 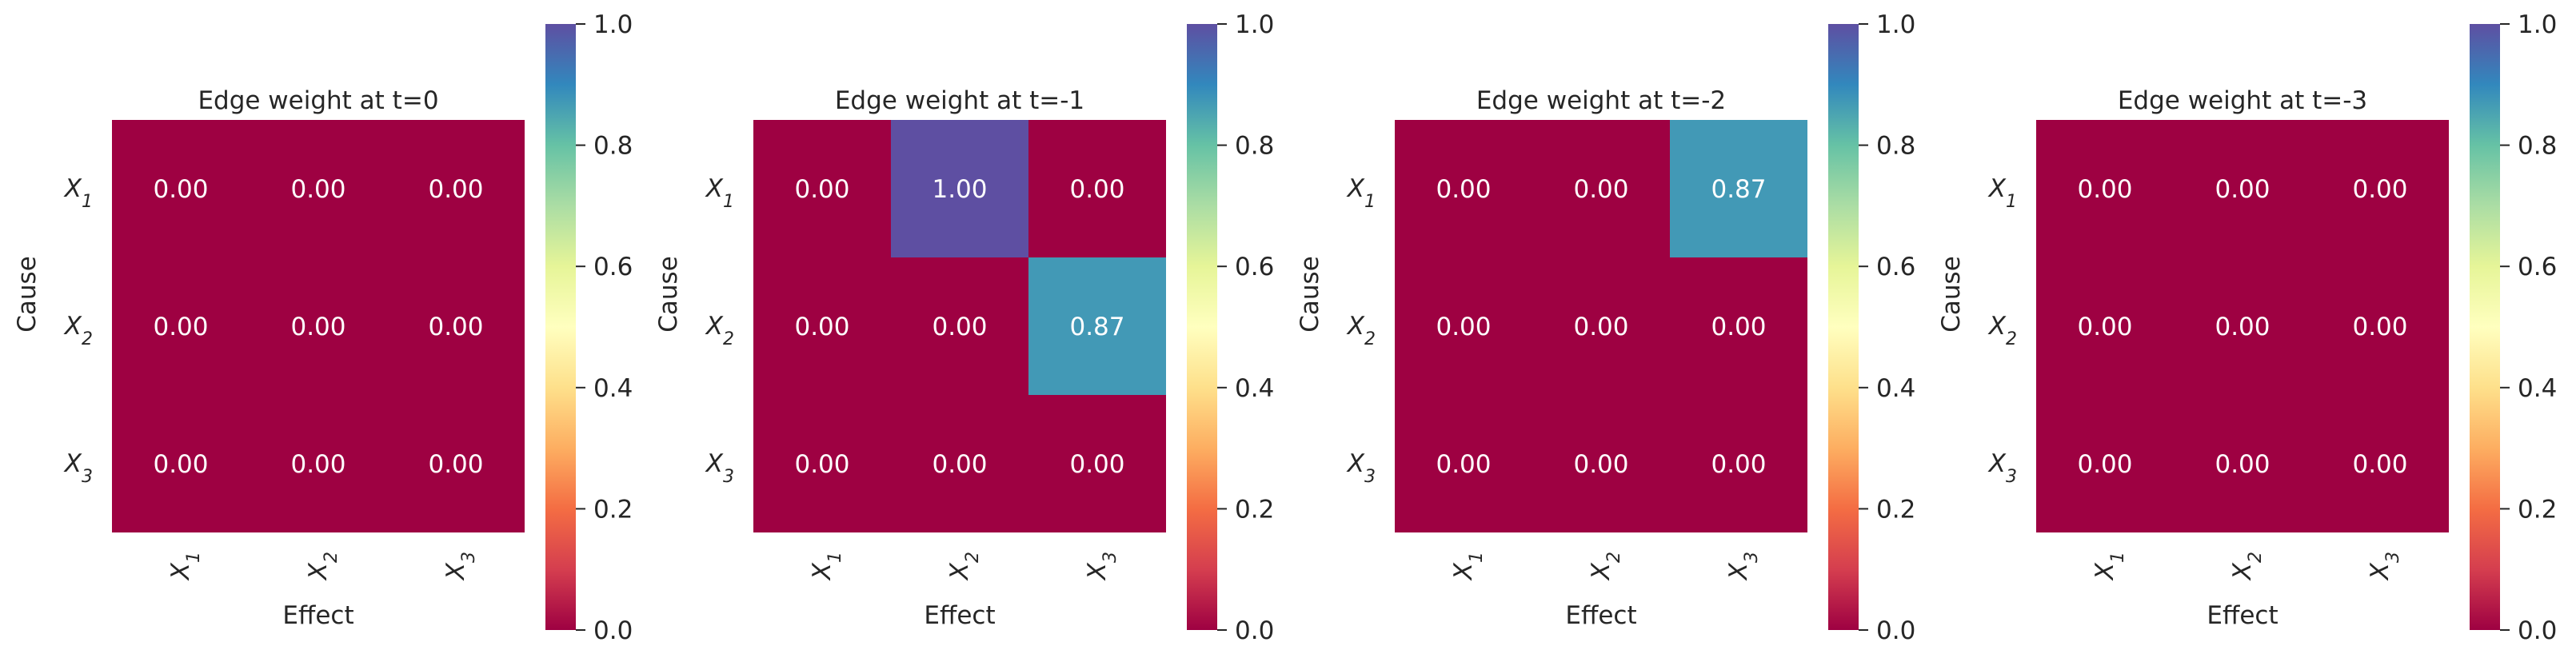 I want to click on cell-value-label: 0.87, so click(x=1096, y=327).